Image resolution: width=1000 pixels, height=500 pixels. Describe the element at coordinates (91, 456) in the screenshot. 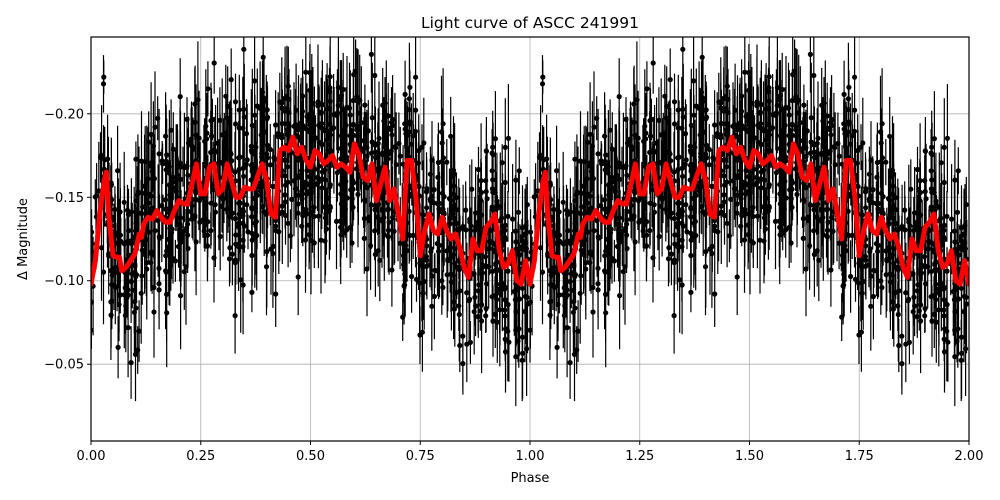

I see `x-tick-label: 0.00` at that location.